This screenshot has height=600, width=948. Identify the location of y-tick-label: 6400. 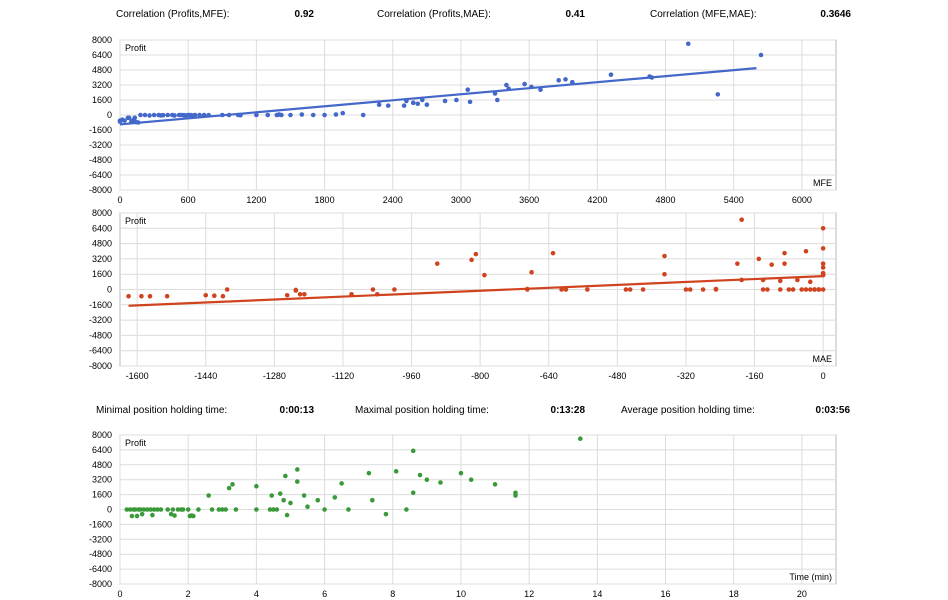
(102, 55).